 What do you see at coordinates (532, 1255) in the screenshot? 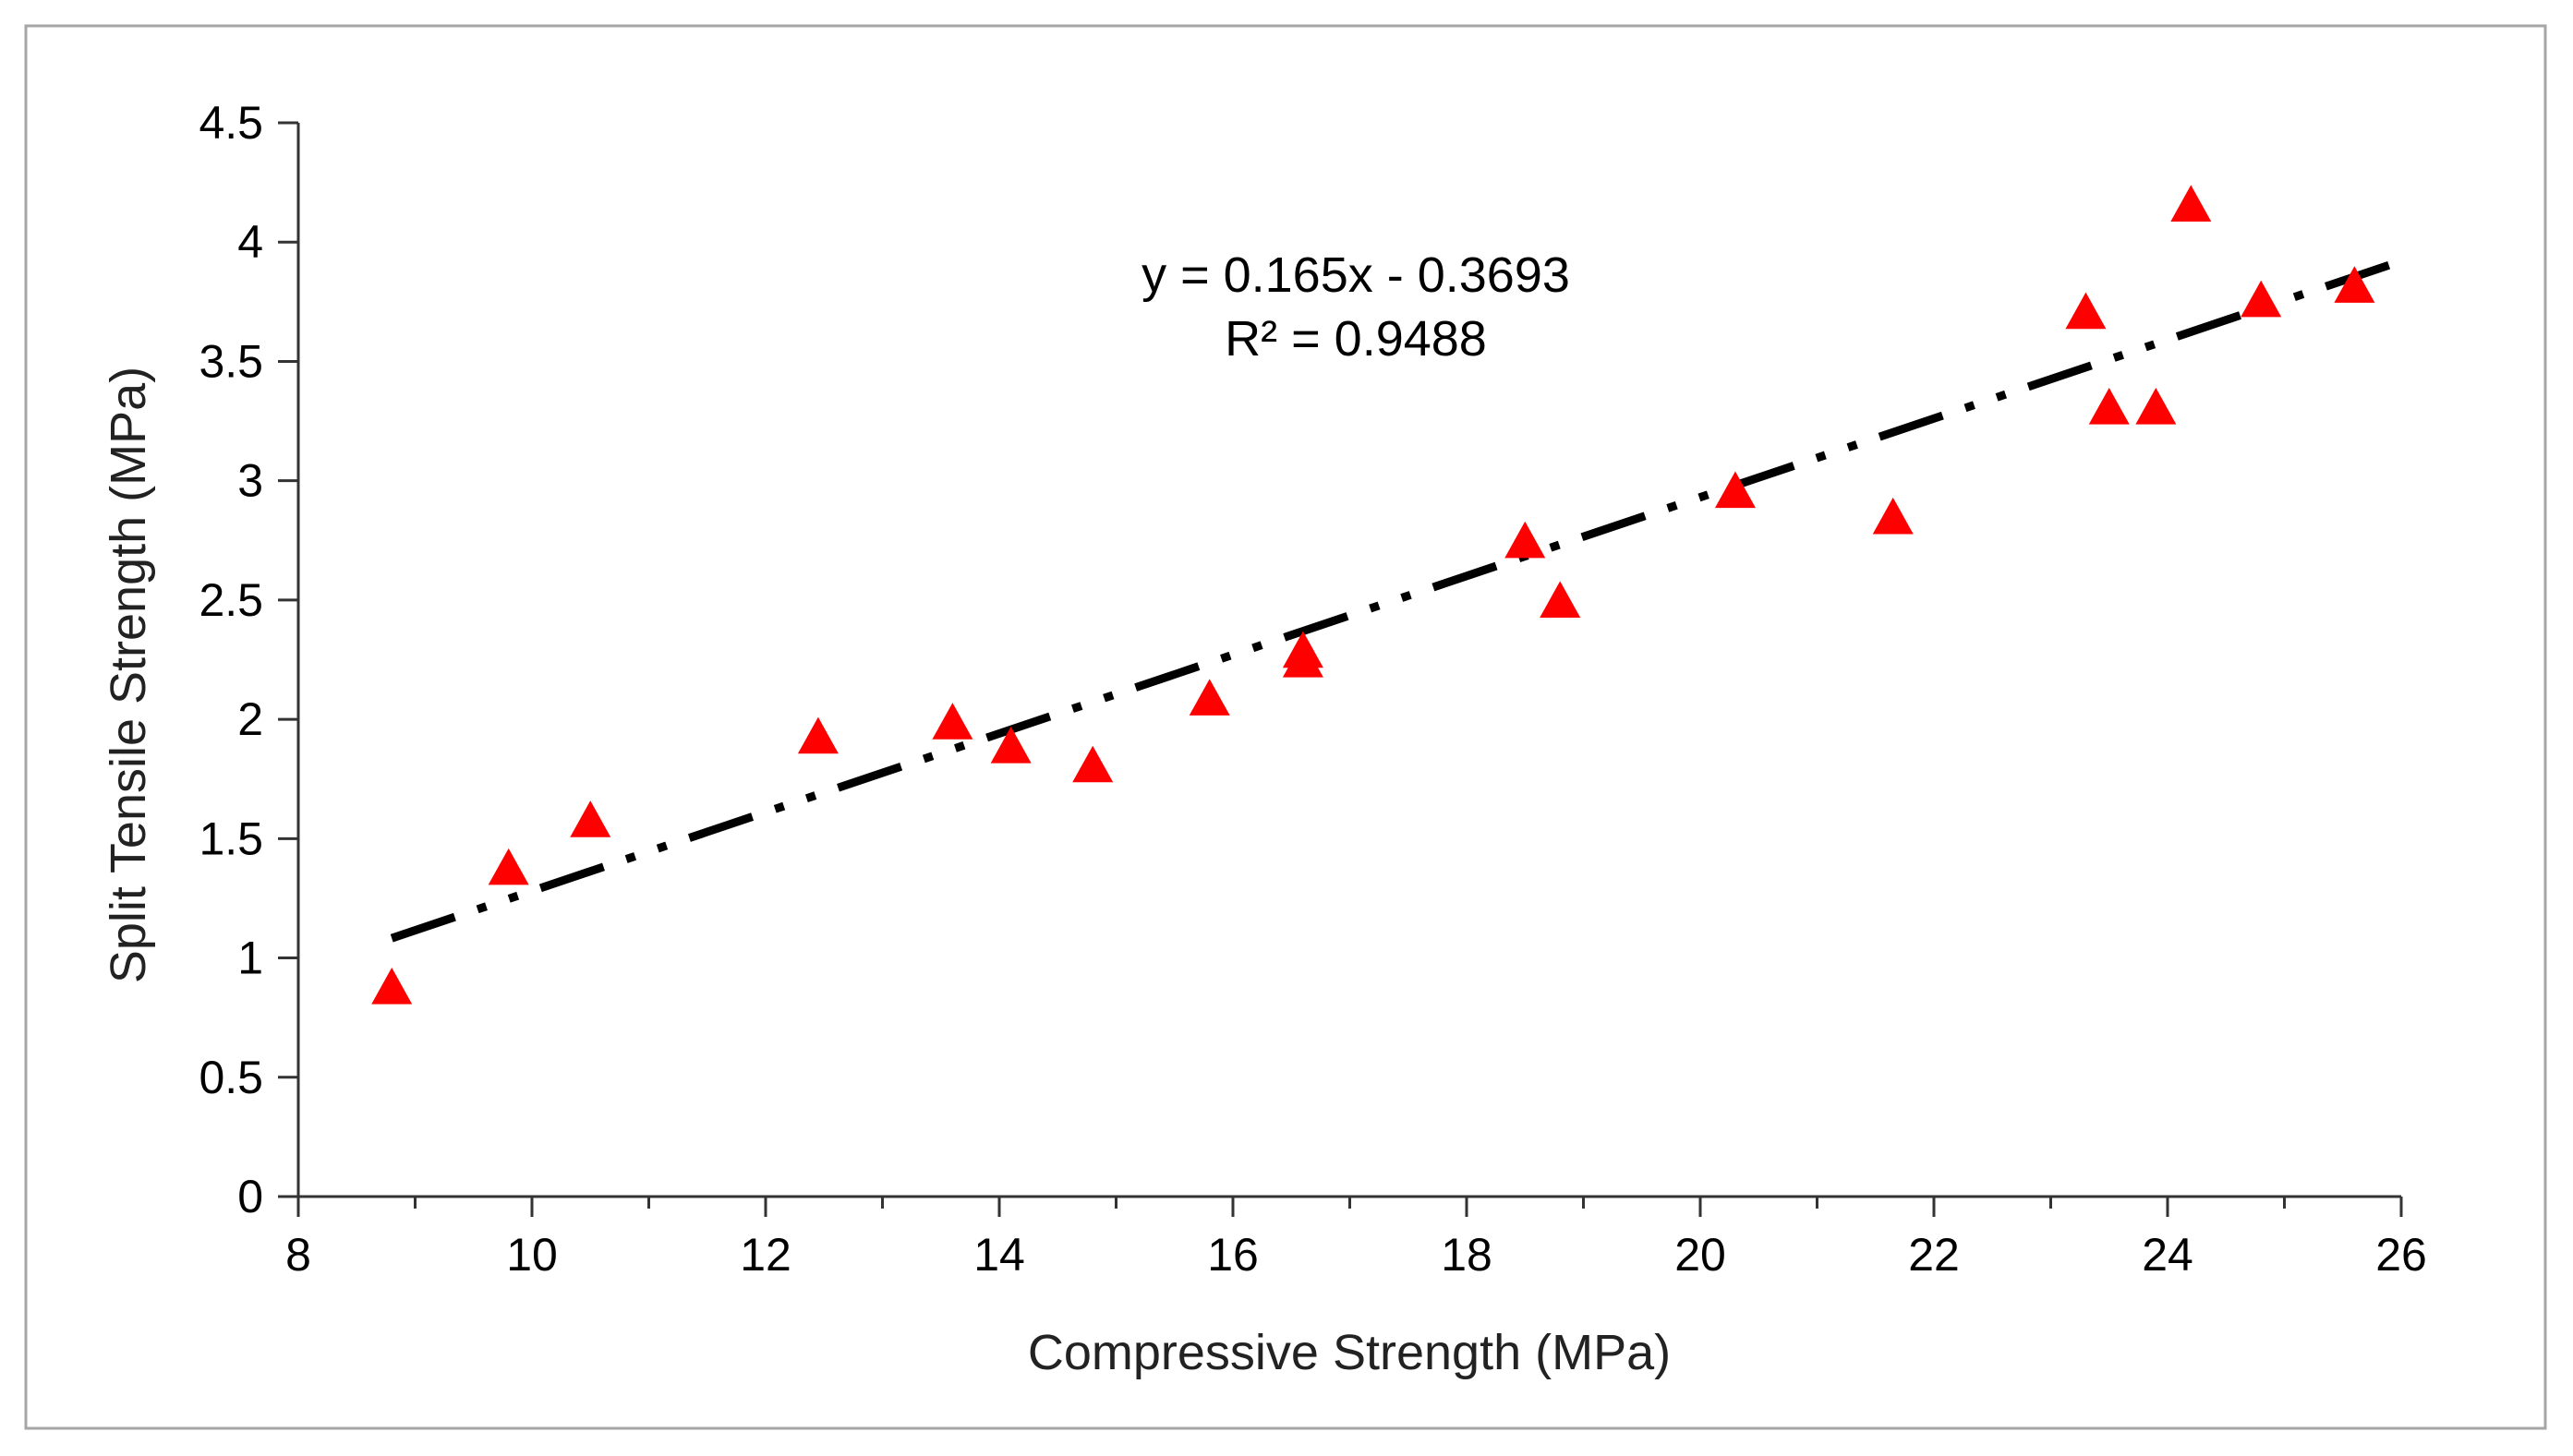
I see `x-tick-label: 10` at bounding box center [532, 1255].